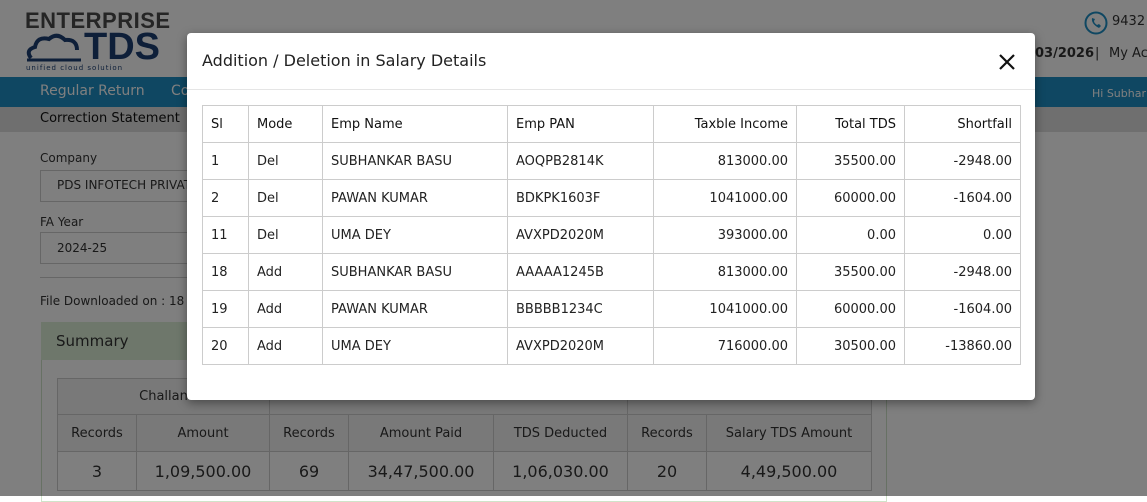  What do you see at coordinates (344, 60) in the screenshot?
I see `modal-title: Addition / Deletion in Salary Details` at bounding box center [344, 60].